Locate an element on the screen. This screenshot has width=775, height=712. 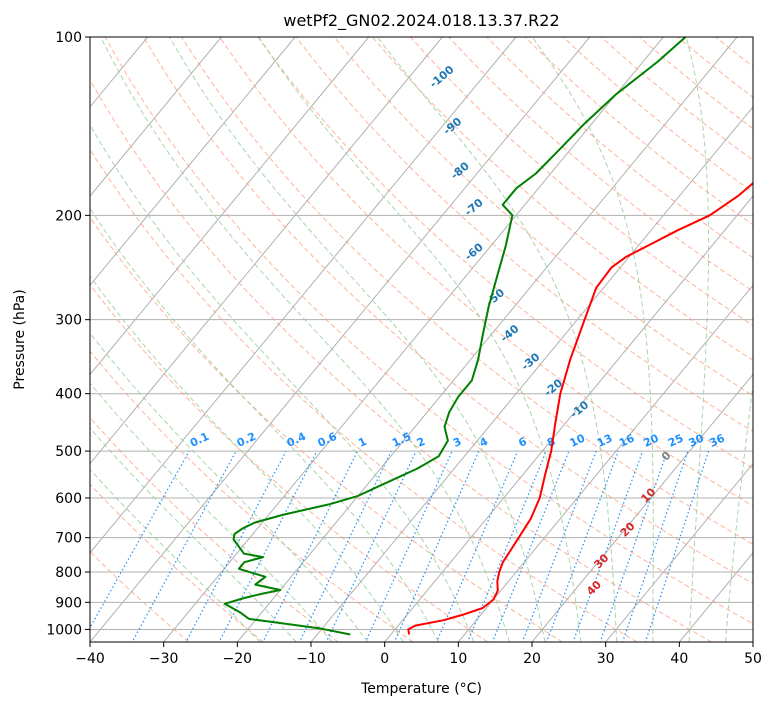
y-tick-label: 100 is located at coordinates (68, 38).